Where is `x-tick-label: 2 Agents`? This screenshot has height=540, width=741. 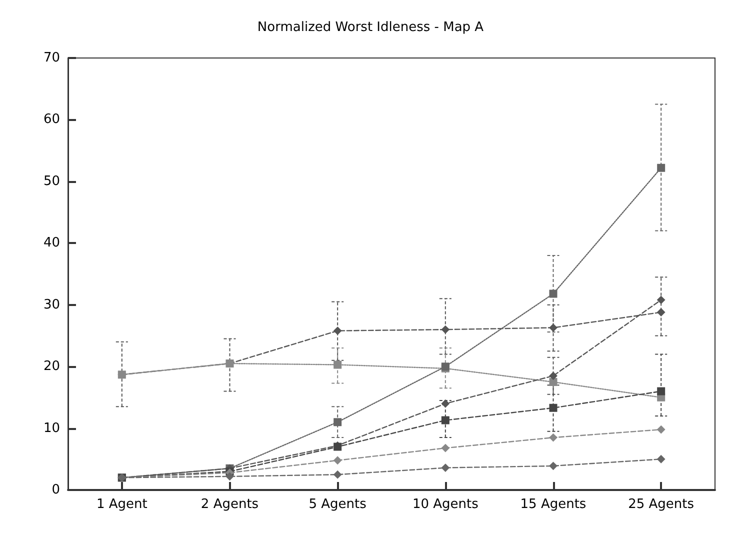 x-tick-label: 2 Agents is located at coordinates (229, 504).